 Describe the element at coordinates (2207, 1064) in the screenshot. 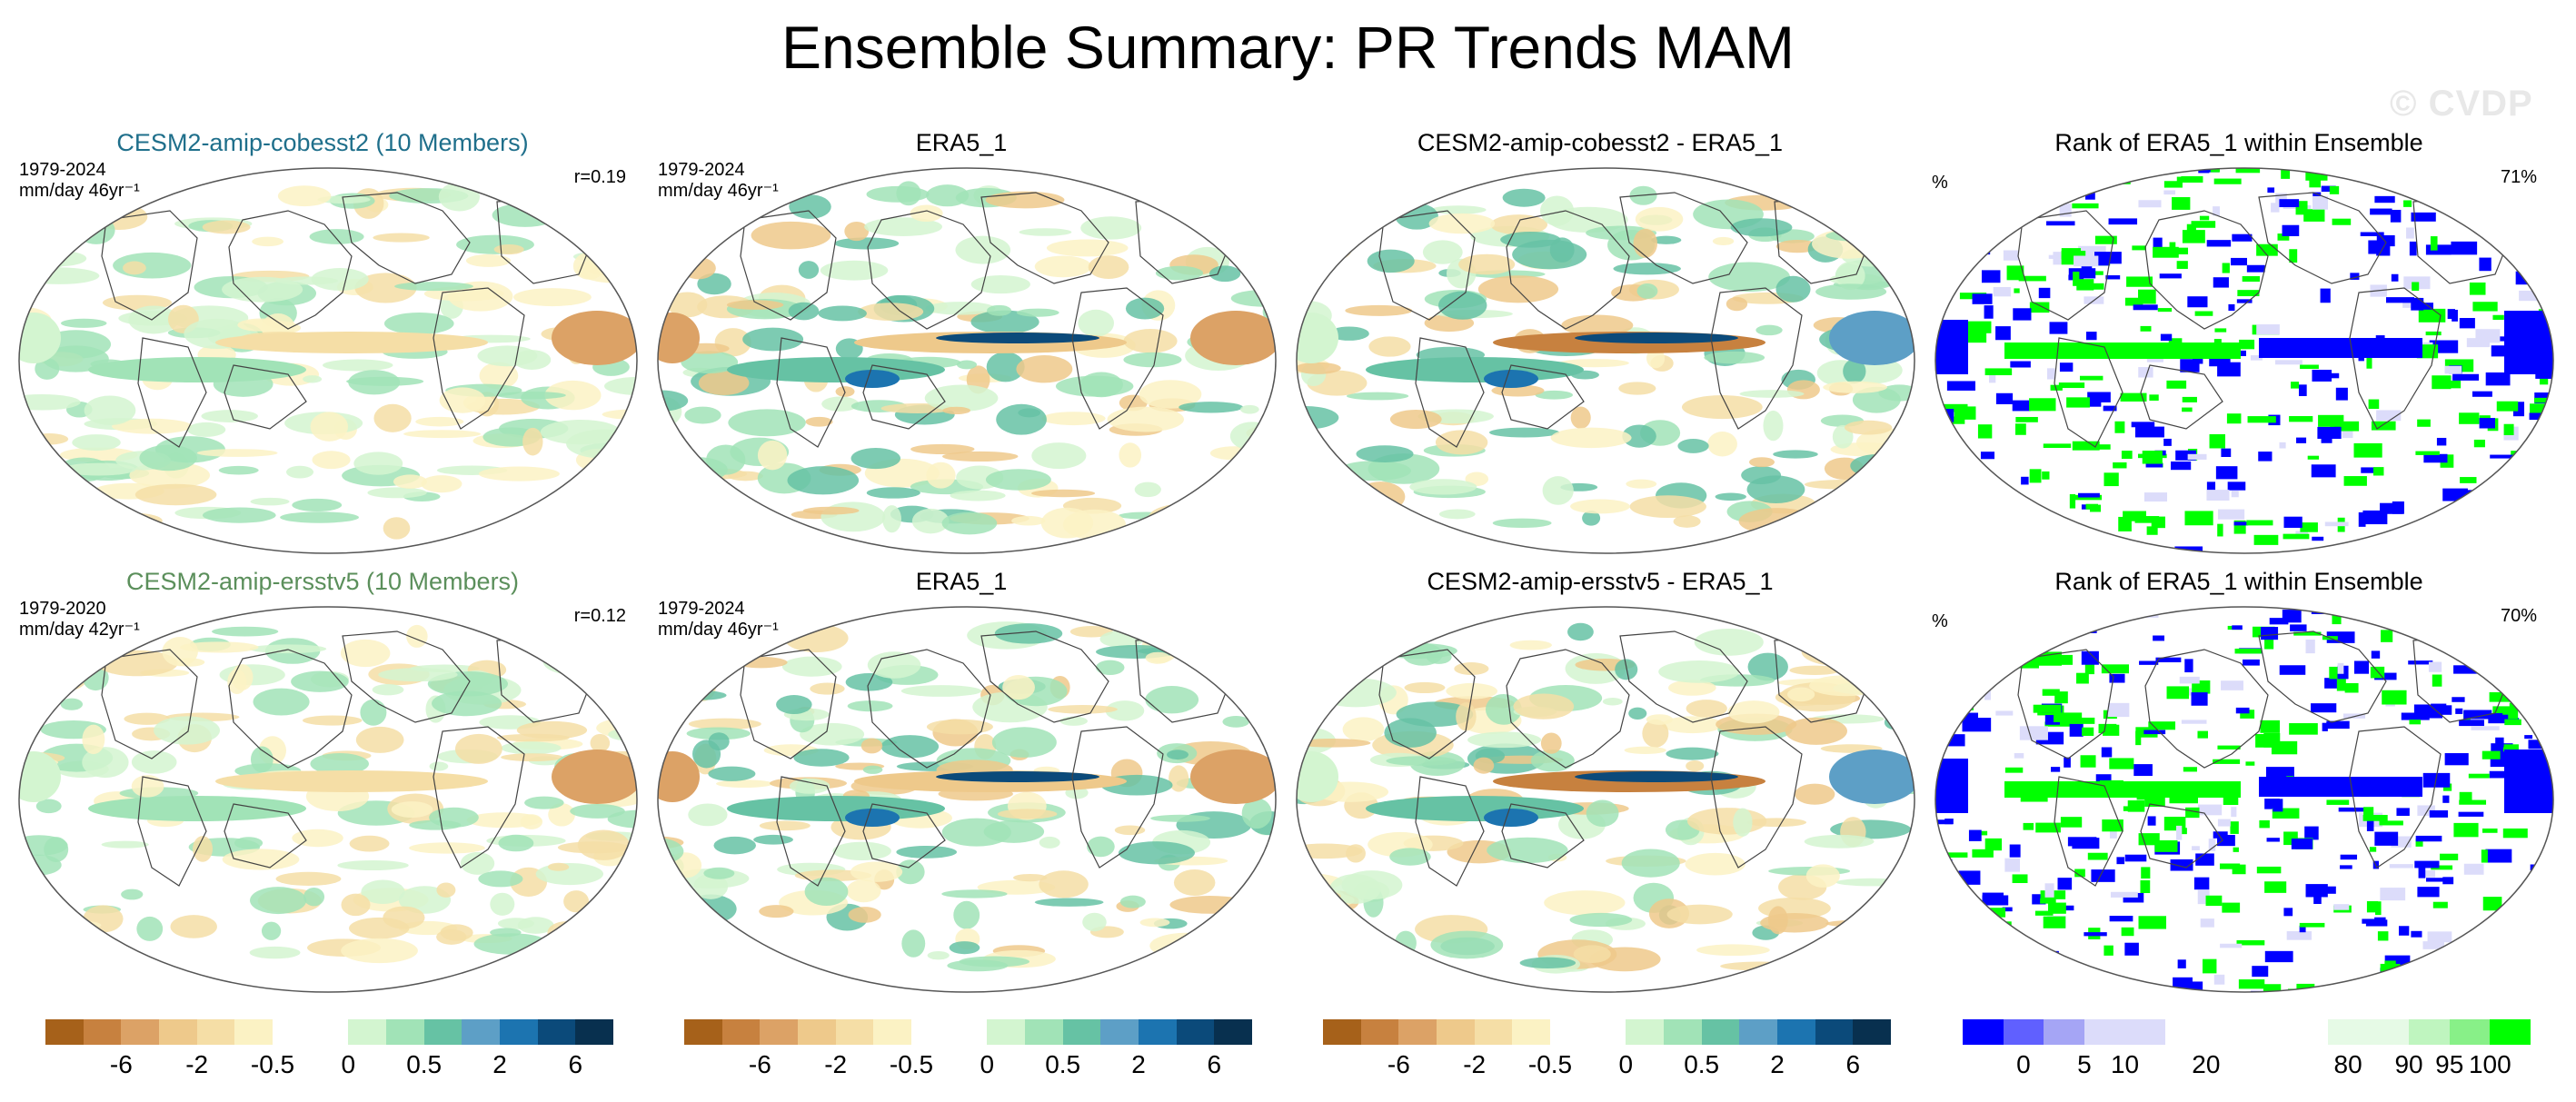

I see `colorbar-tick-label: 20` at that location.